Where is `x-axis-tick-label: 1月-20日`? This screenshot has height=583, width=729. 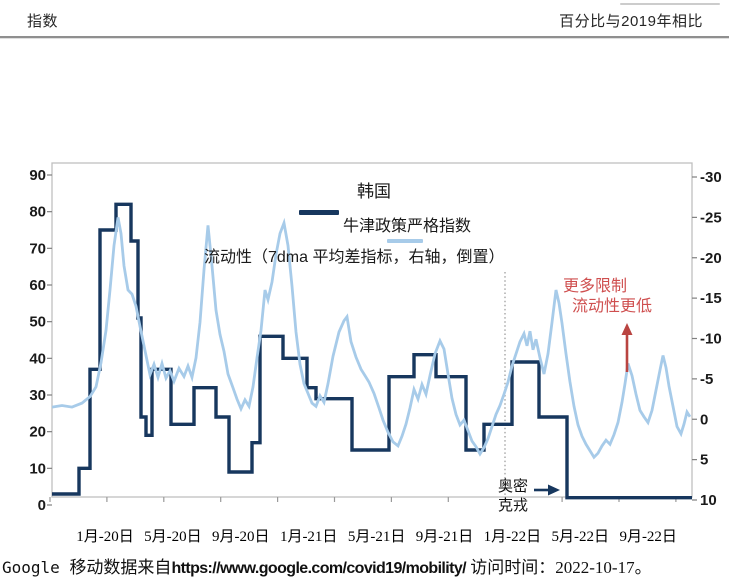 x-axis-tick-label: 1月-20日 is located at coordinates (105, 537).